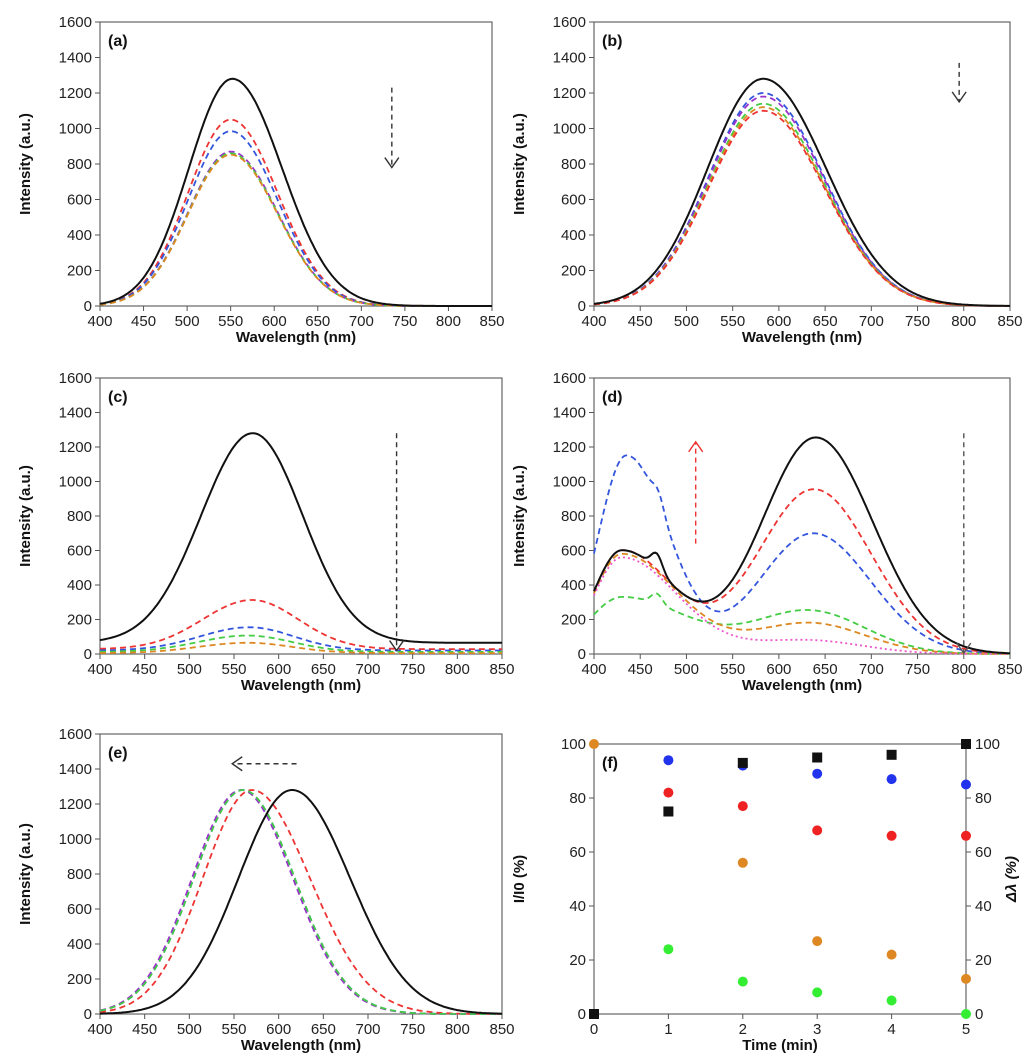 This screenshot has height=1057, width=1029. Describe the element at coordinates (118, 397) in the screenshot. I see `panel-label: (c)` at that location.